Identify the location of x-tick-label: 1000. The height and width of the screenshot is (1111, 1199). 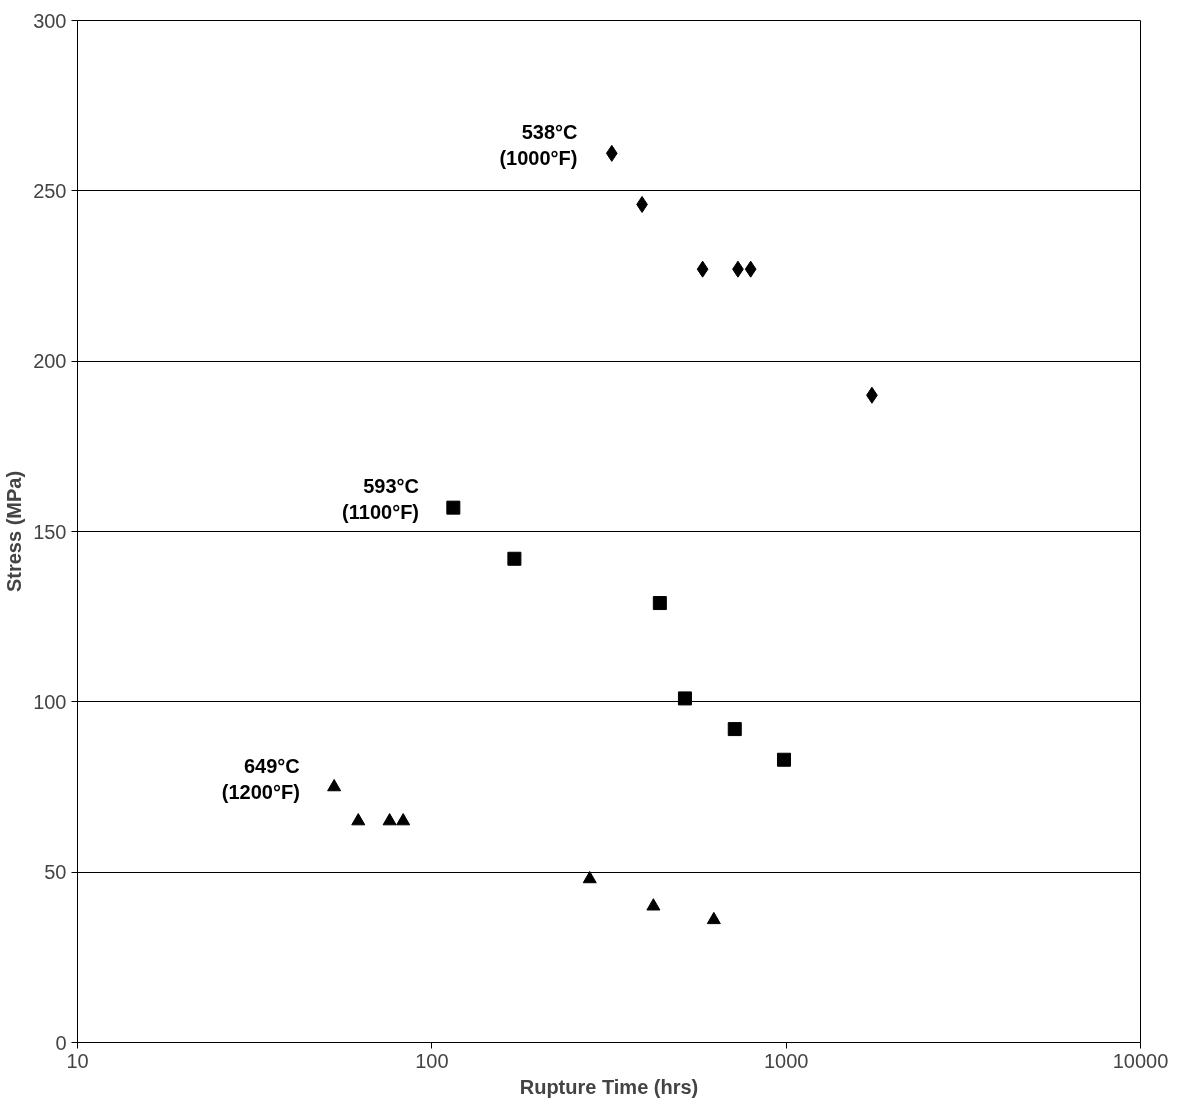
(786, 1060).